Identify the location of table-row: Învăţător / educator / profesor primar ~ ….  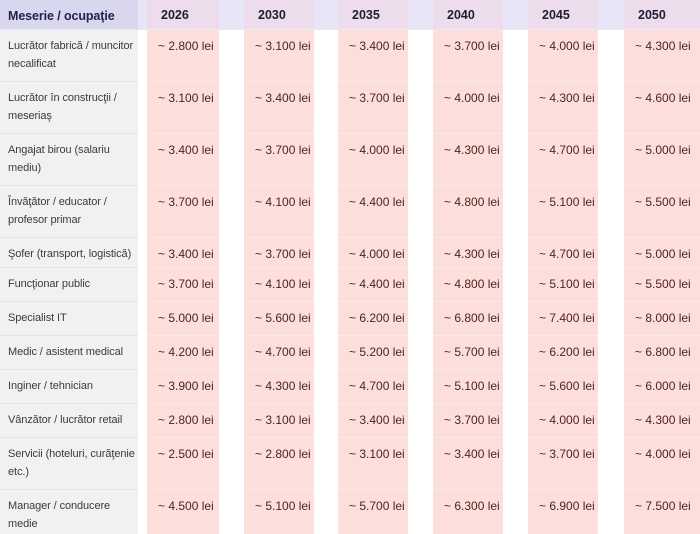
(350, 212).